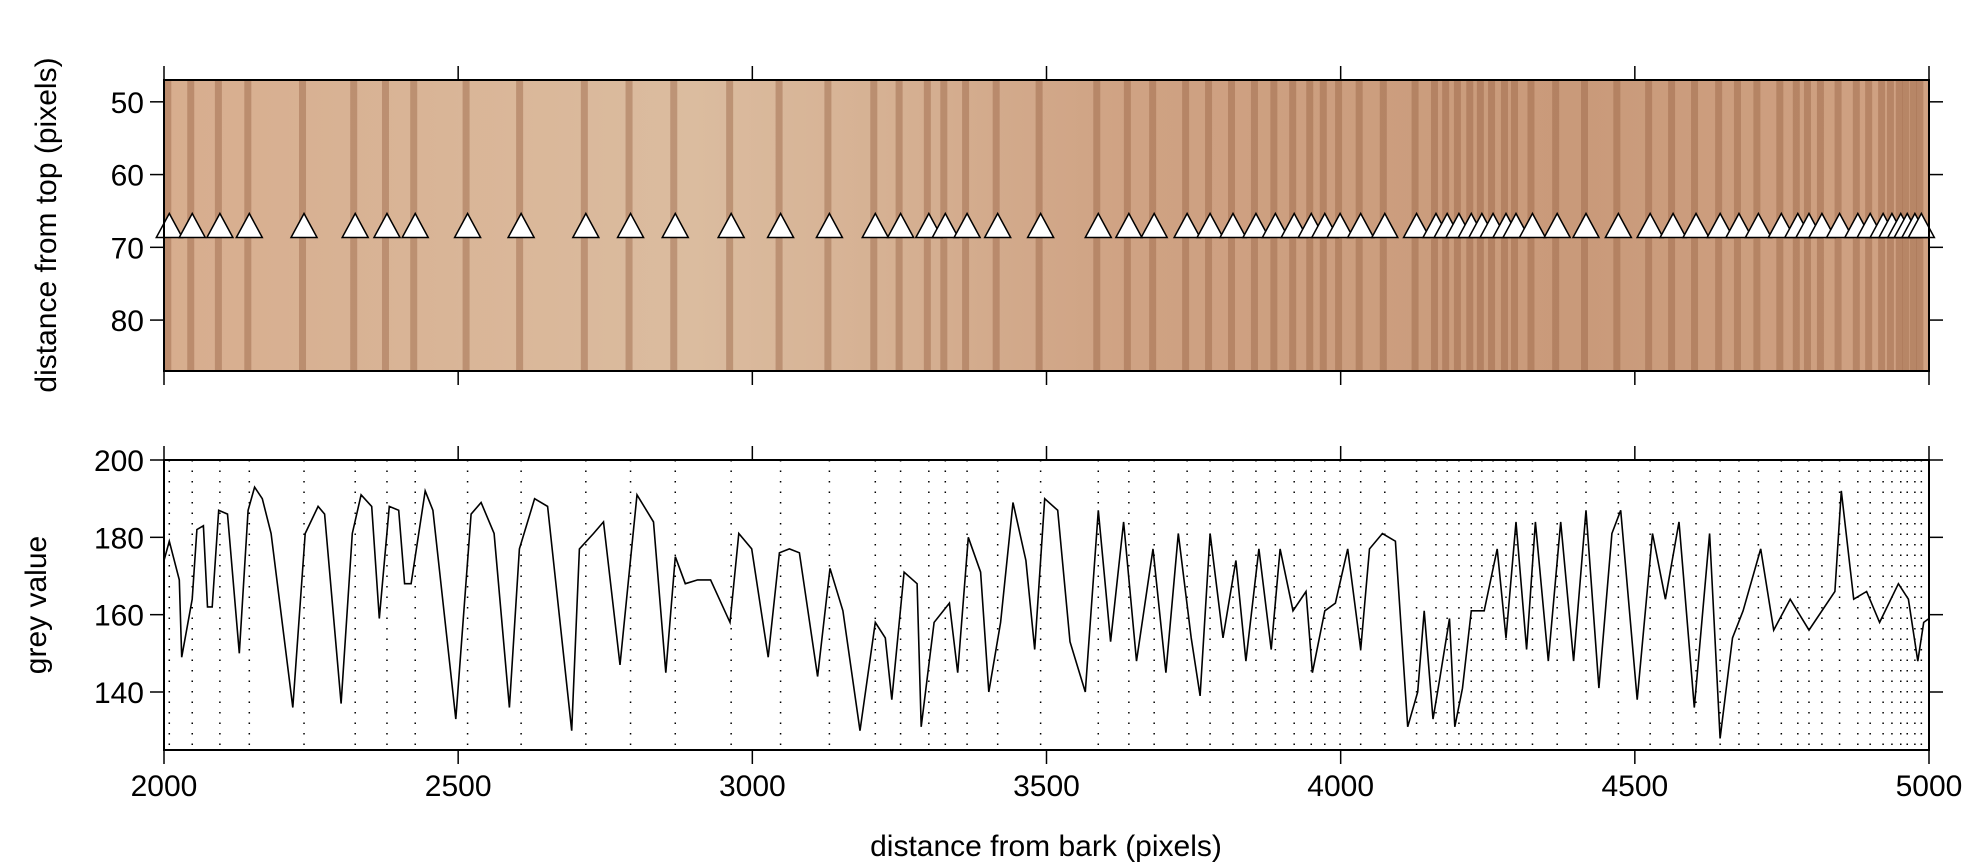 This screenshot has height=864, width=1970. What do you see at coordinates (1929, 786) in the screenshot?
I see `x-tick-label: 5000` at bounding box center [1929, 786].